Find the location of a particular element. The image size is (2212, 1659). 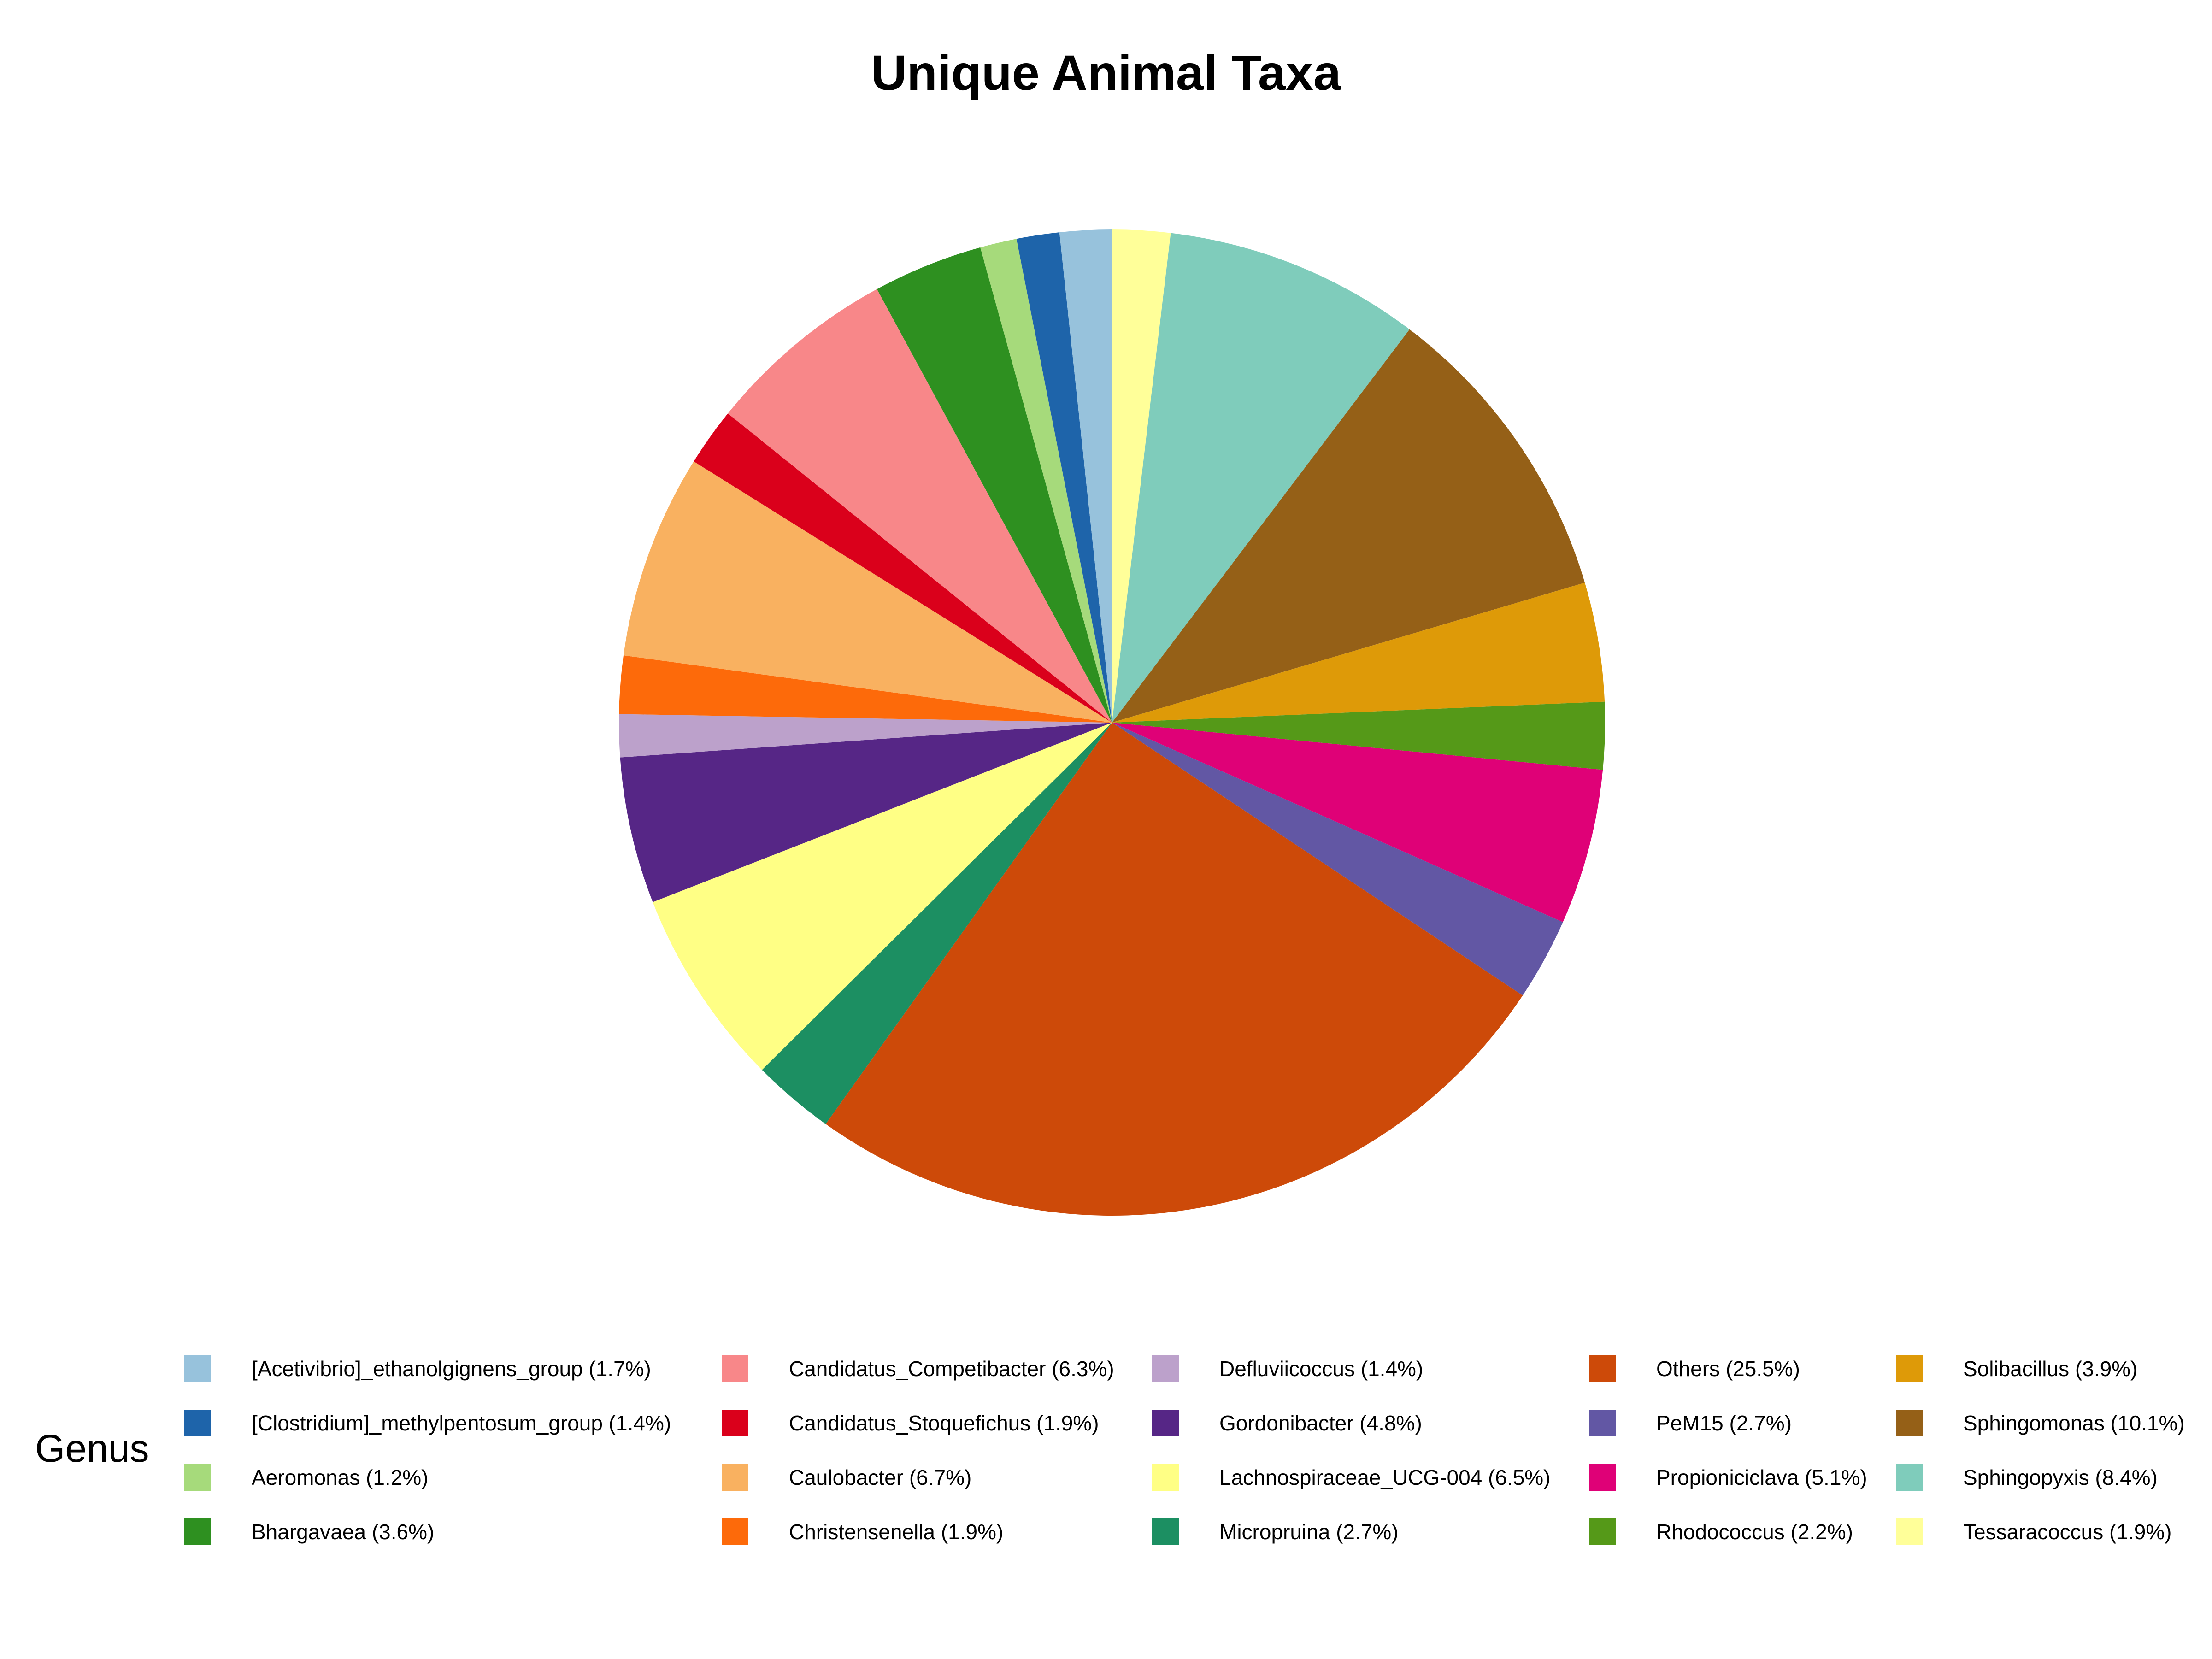

legend-item: Christensenella (1.9%) is located at coordinates (862, 1531).